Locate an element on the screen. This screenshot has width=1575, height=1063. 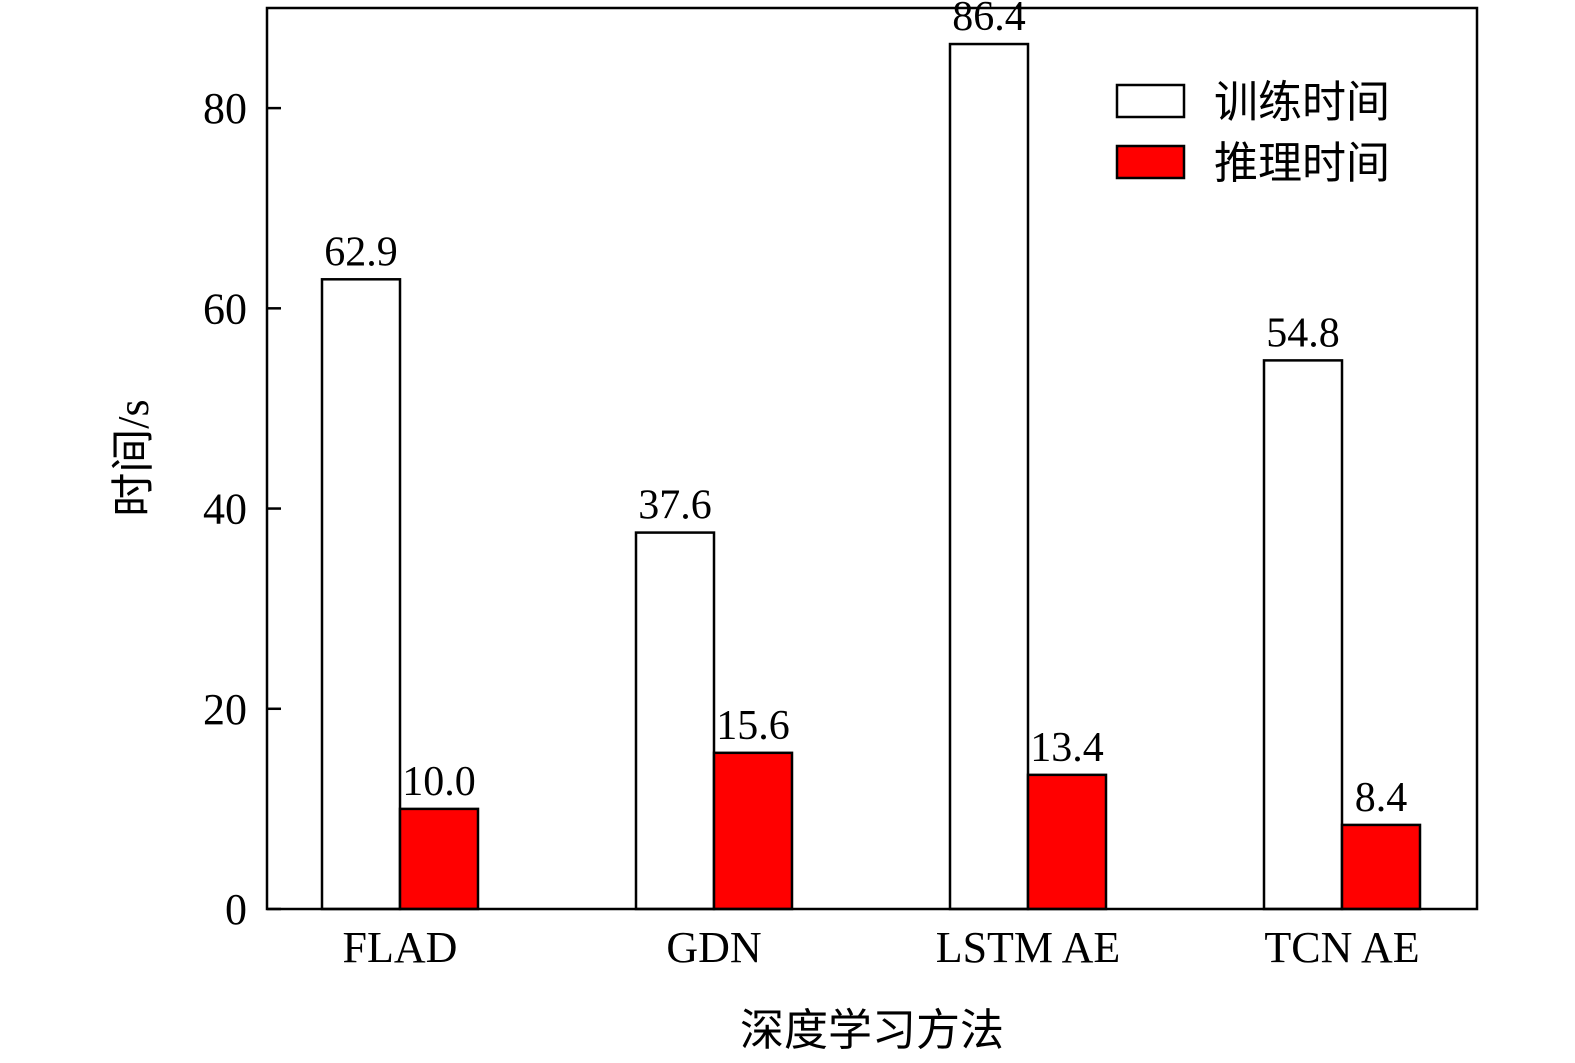
value-label: 13.4 is located at coordinates (1067, 748).